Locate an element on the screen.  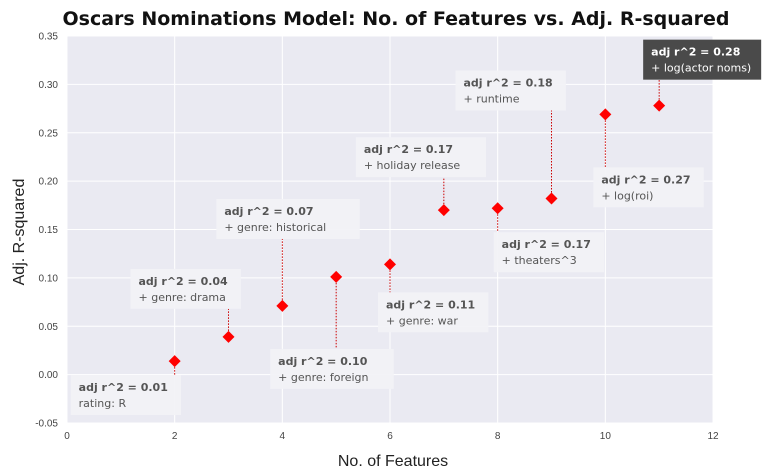
annotation-box: adj r^2 = 0.27 + log(roi) is located at coordinates (648, 187).